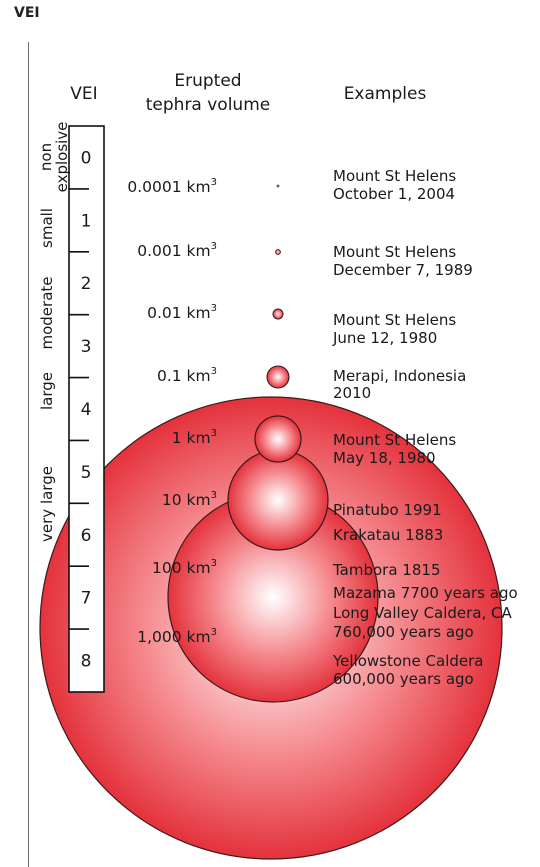 The width and height of the screenshot is (540, 867). I want to click on category-label-line2: explosive, so click(62, 157).